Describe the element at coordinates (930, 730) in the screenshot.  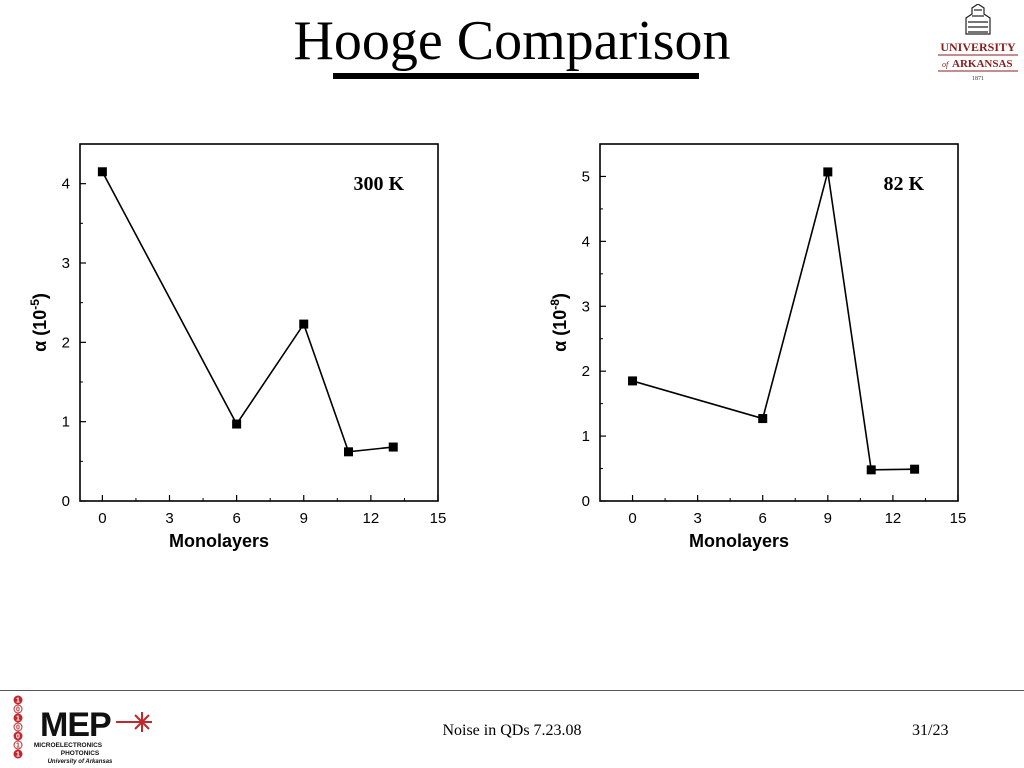
I see `footer-page-number: 31/23` at that location.